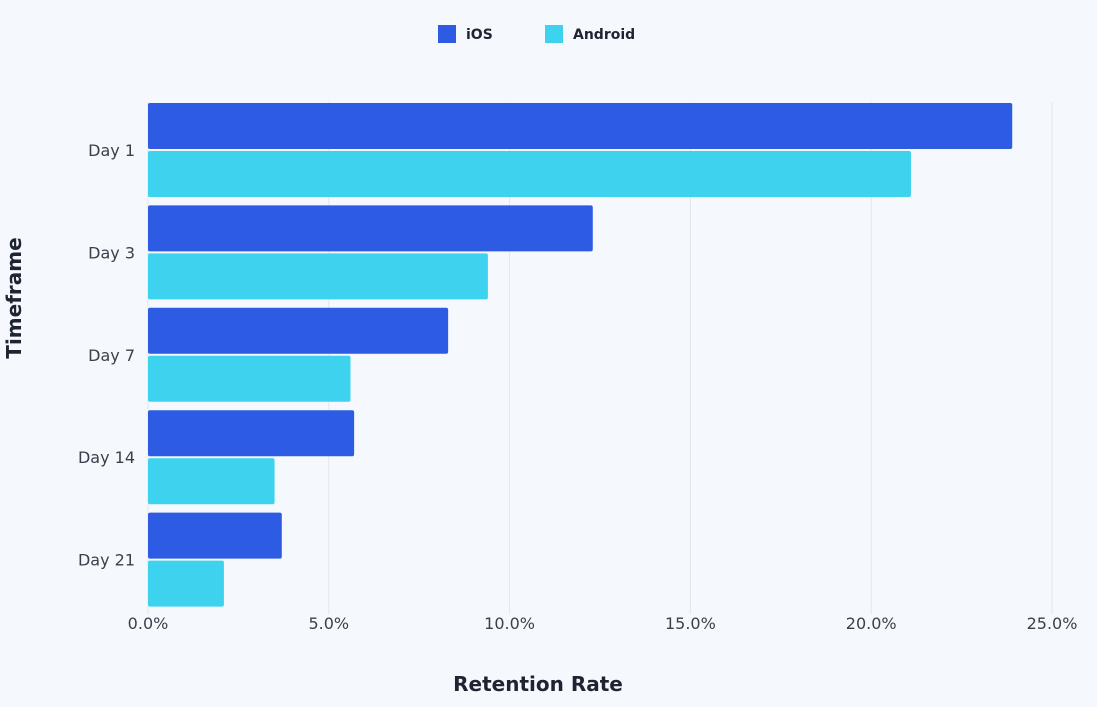 Image resolution: width=1097 pixels, height=707 pixels. Describe the element at coordinates (14, 297) in the screenshot. I see `y-axis-title: Timeframe` at that location.